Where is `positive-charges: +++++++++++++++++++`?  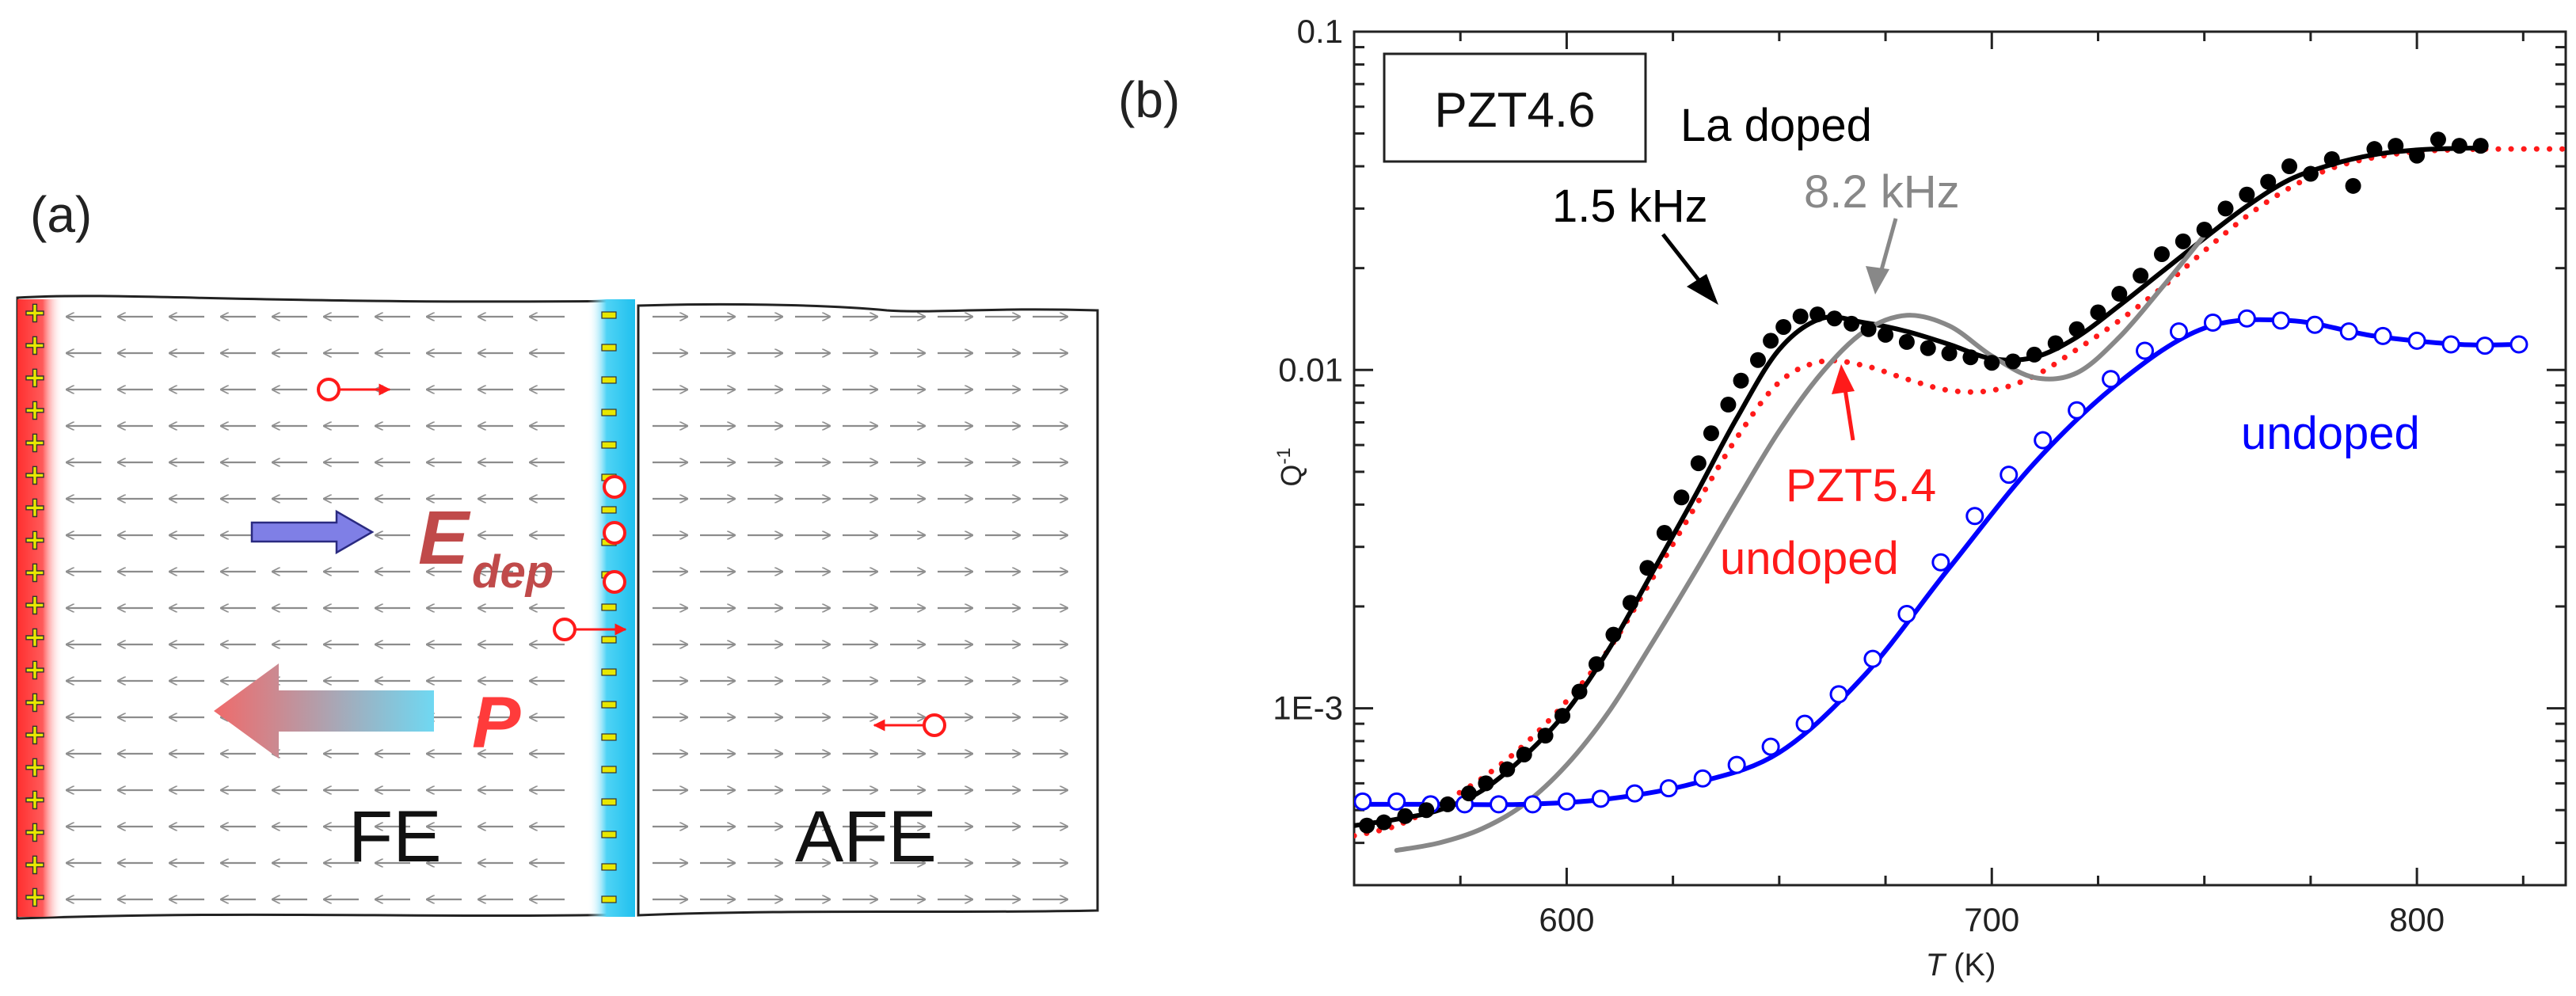 positive-charges: +++++++++++++++++++ is located at coordinates (34, 605).